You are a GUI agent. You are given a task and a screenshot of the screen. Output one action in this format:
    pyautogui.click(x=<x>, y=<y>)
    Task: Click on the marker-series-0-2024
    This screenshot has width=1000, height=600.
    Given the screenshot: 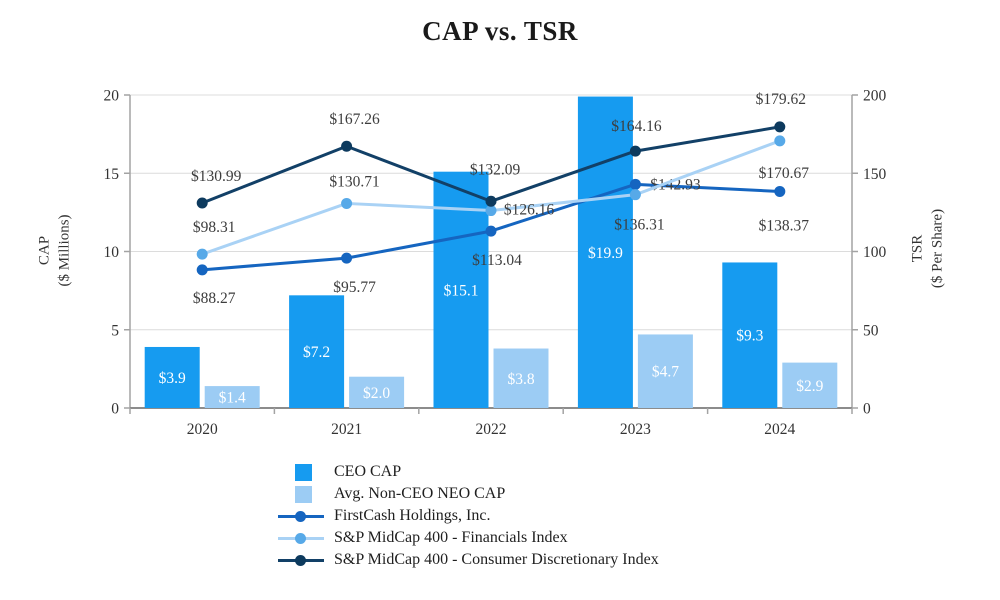 What is the action you would take?
    pyautogui.click(x=780, y=191)
    